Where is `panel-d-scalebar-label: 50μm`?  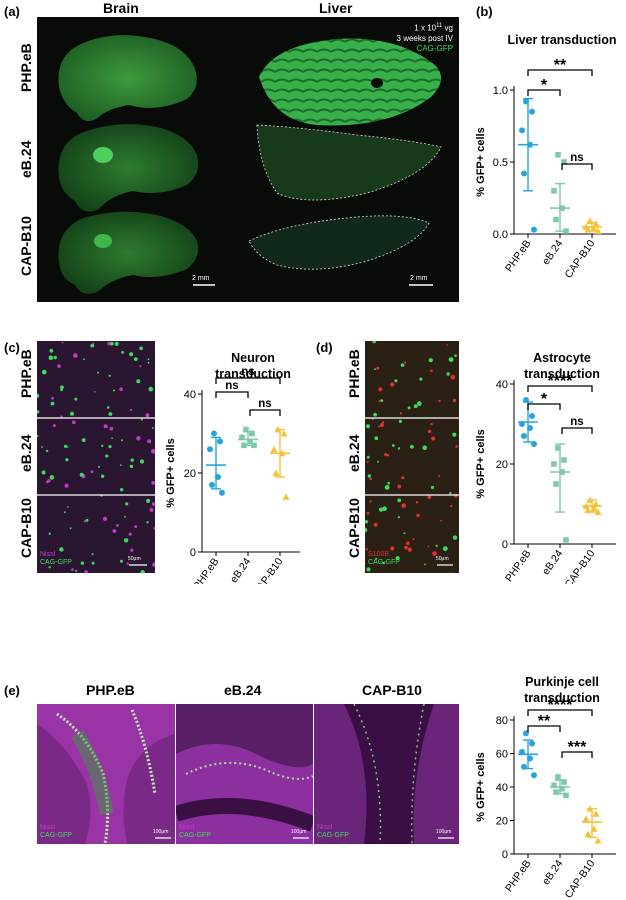 panel-d-scalebar-label: 50μm is located at coordinates (442, 559).